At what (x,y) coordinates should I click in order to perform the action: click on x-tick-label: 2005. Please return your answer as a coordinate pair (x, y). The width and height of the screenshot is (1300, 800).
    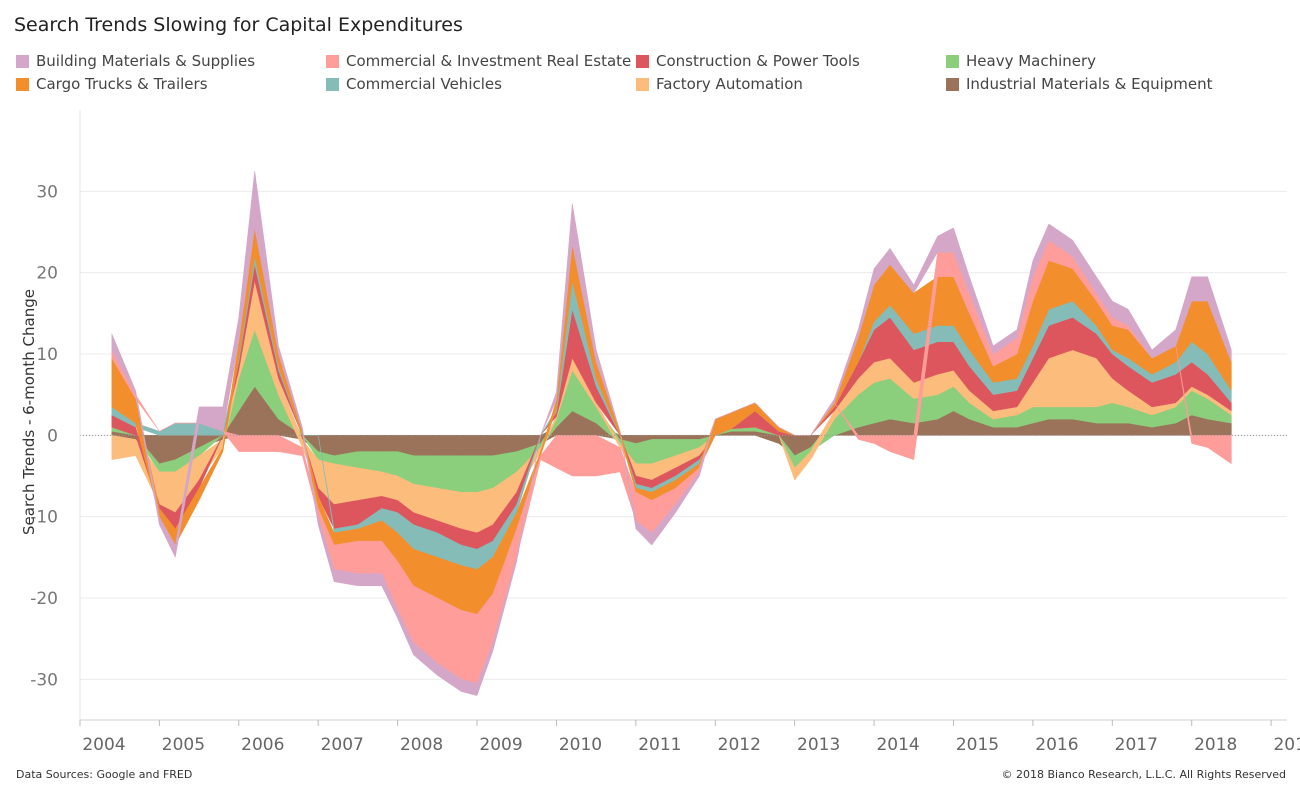
    Looking at the image, I should click on (183, 745).